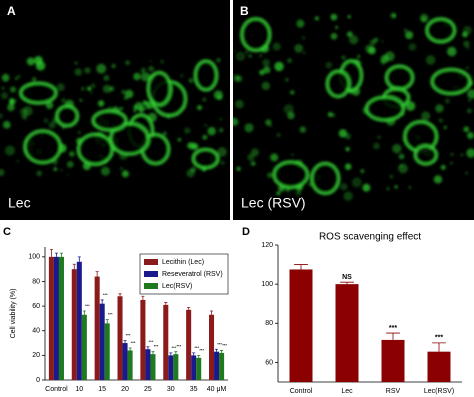 The width and height of the screenshot is (474, 397). I want to click on x-tick-label: Lec, so click(347, 391).